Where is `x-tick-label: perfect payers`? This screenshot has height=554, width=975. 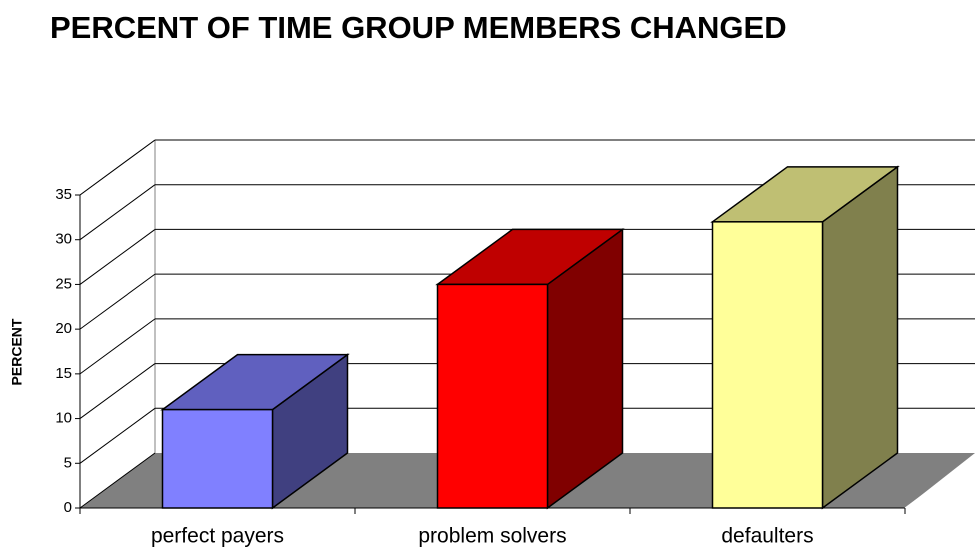
x-tick-label: perfect payers is located at coordinates (217, 536).